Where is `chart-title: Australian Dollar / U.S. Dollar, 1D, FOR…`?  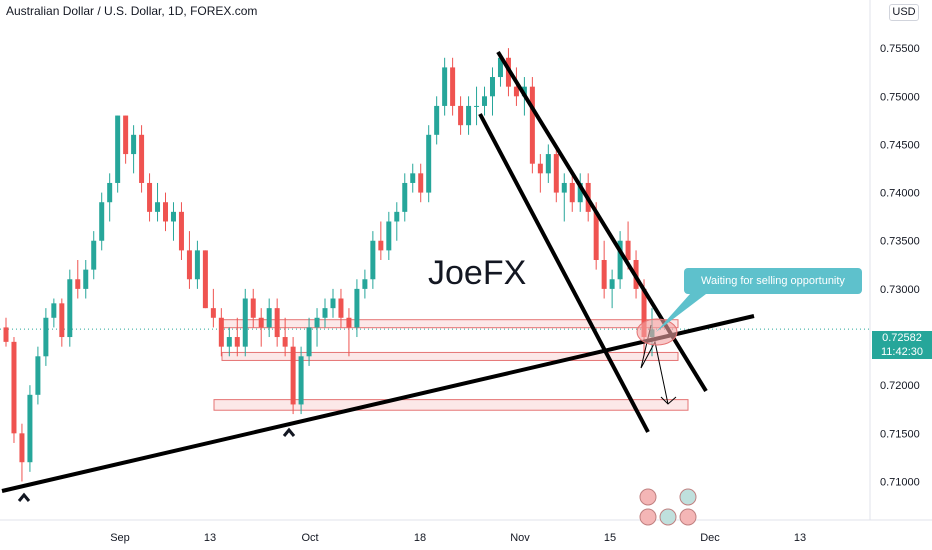
chart-title: Australian Dollar / U.S. Dollar, 1D, FOR… is located at coordinates (132, 11).